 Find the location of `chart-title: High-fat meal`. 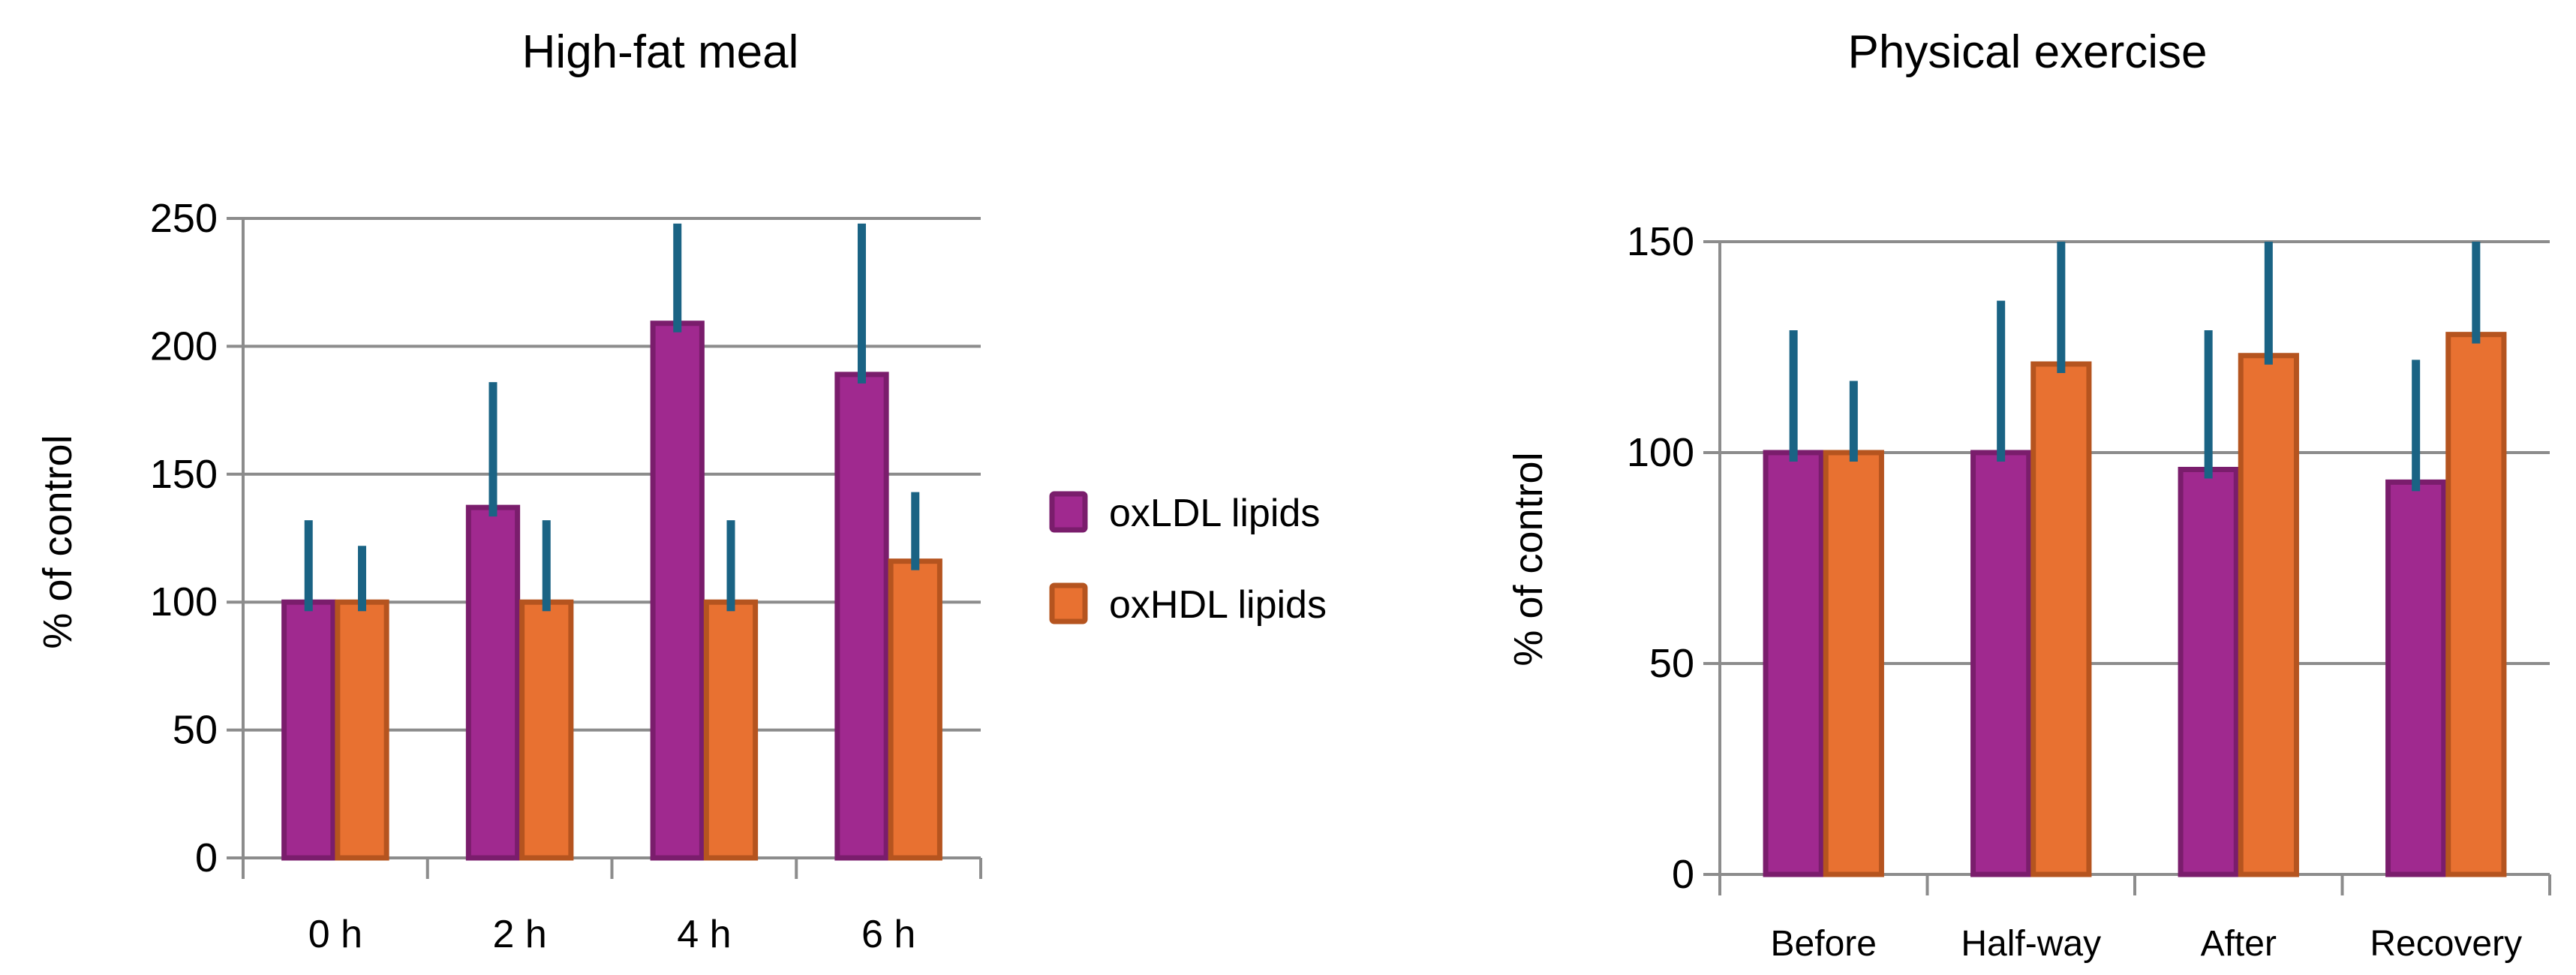

chart-title: High-fat meal is located at coordinates (660, 52).